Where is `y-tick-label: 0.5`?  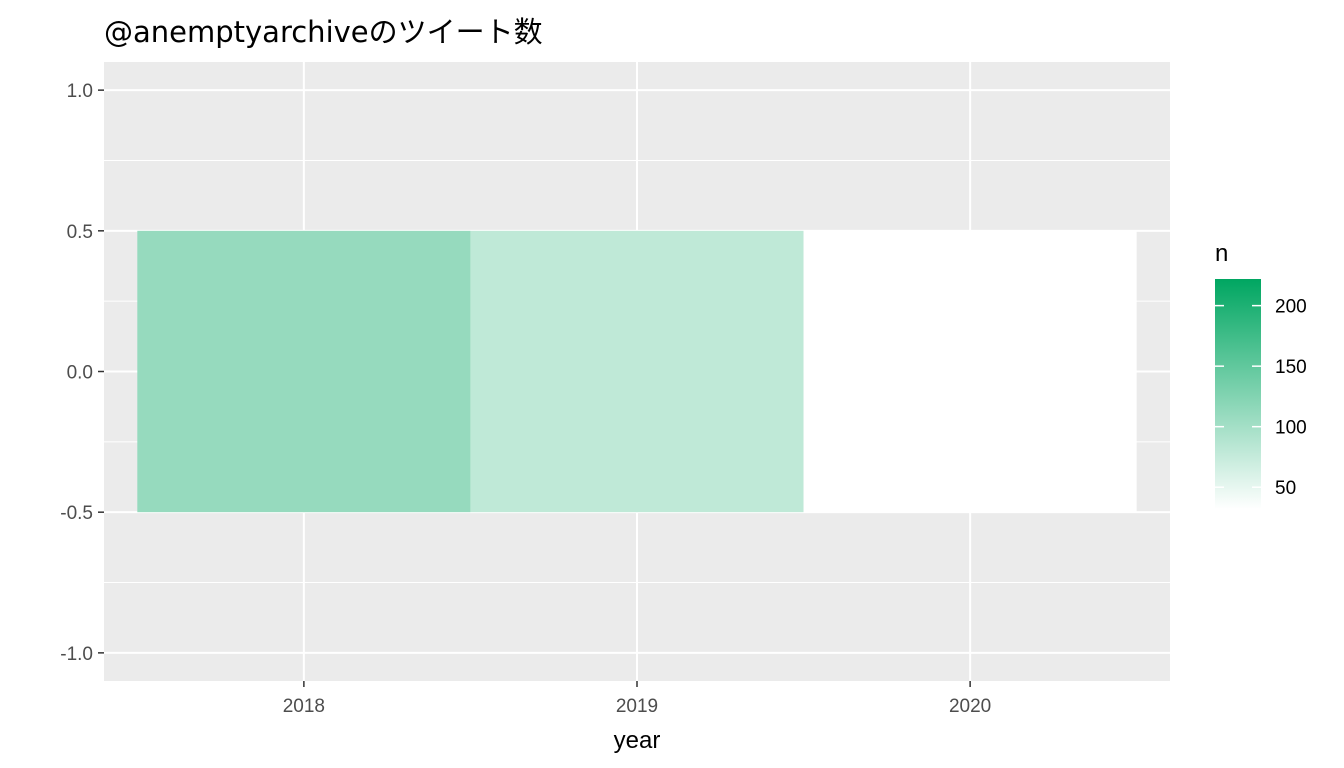
y-tick-label: 0.5 is located at coordinates (80, 232).